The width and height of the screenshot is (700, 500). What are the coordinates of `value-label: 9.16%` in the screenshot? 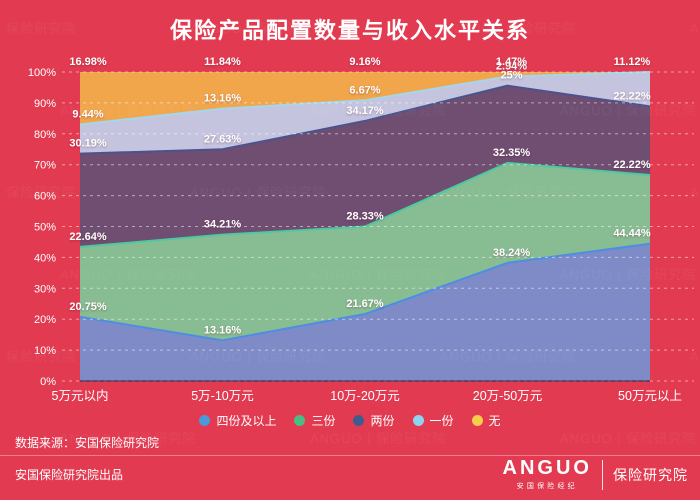 It's located at (364, 62).